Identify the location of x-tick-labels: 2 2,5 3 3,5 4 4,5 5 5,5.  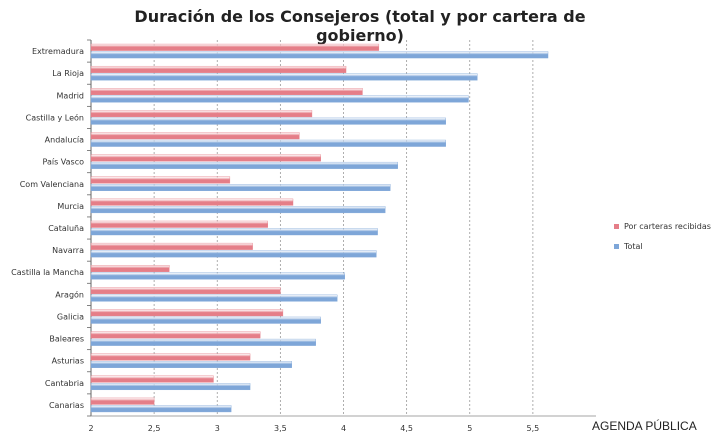
(313, 428).